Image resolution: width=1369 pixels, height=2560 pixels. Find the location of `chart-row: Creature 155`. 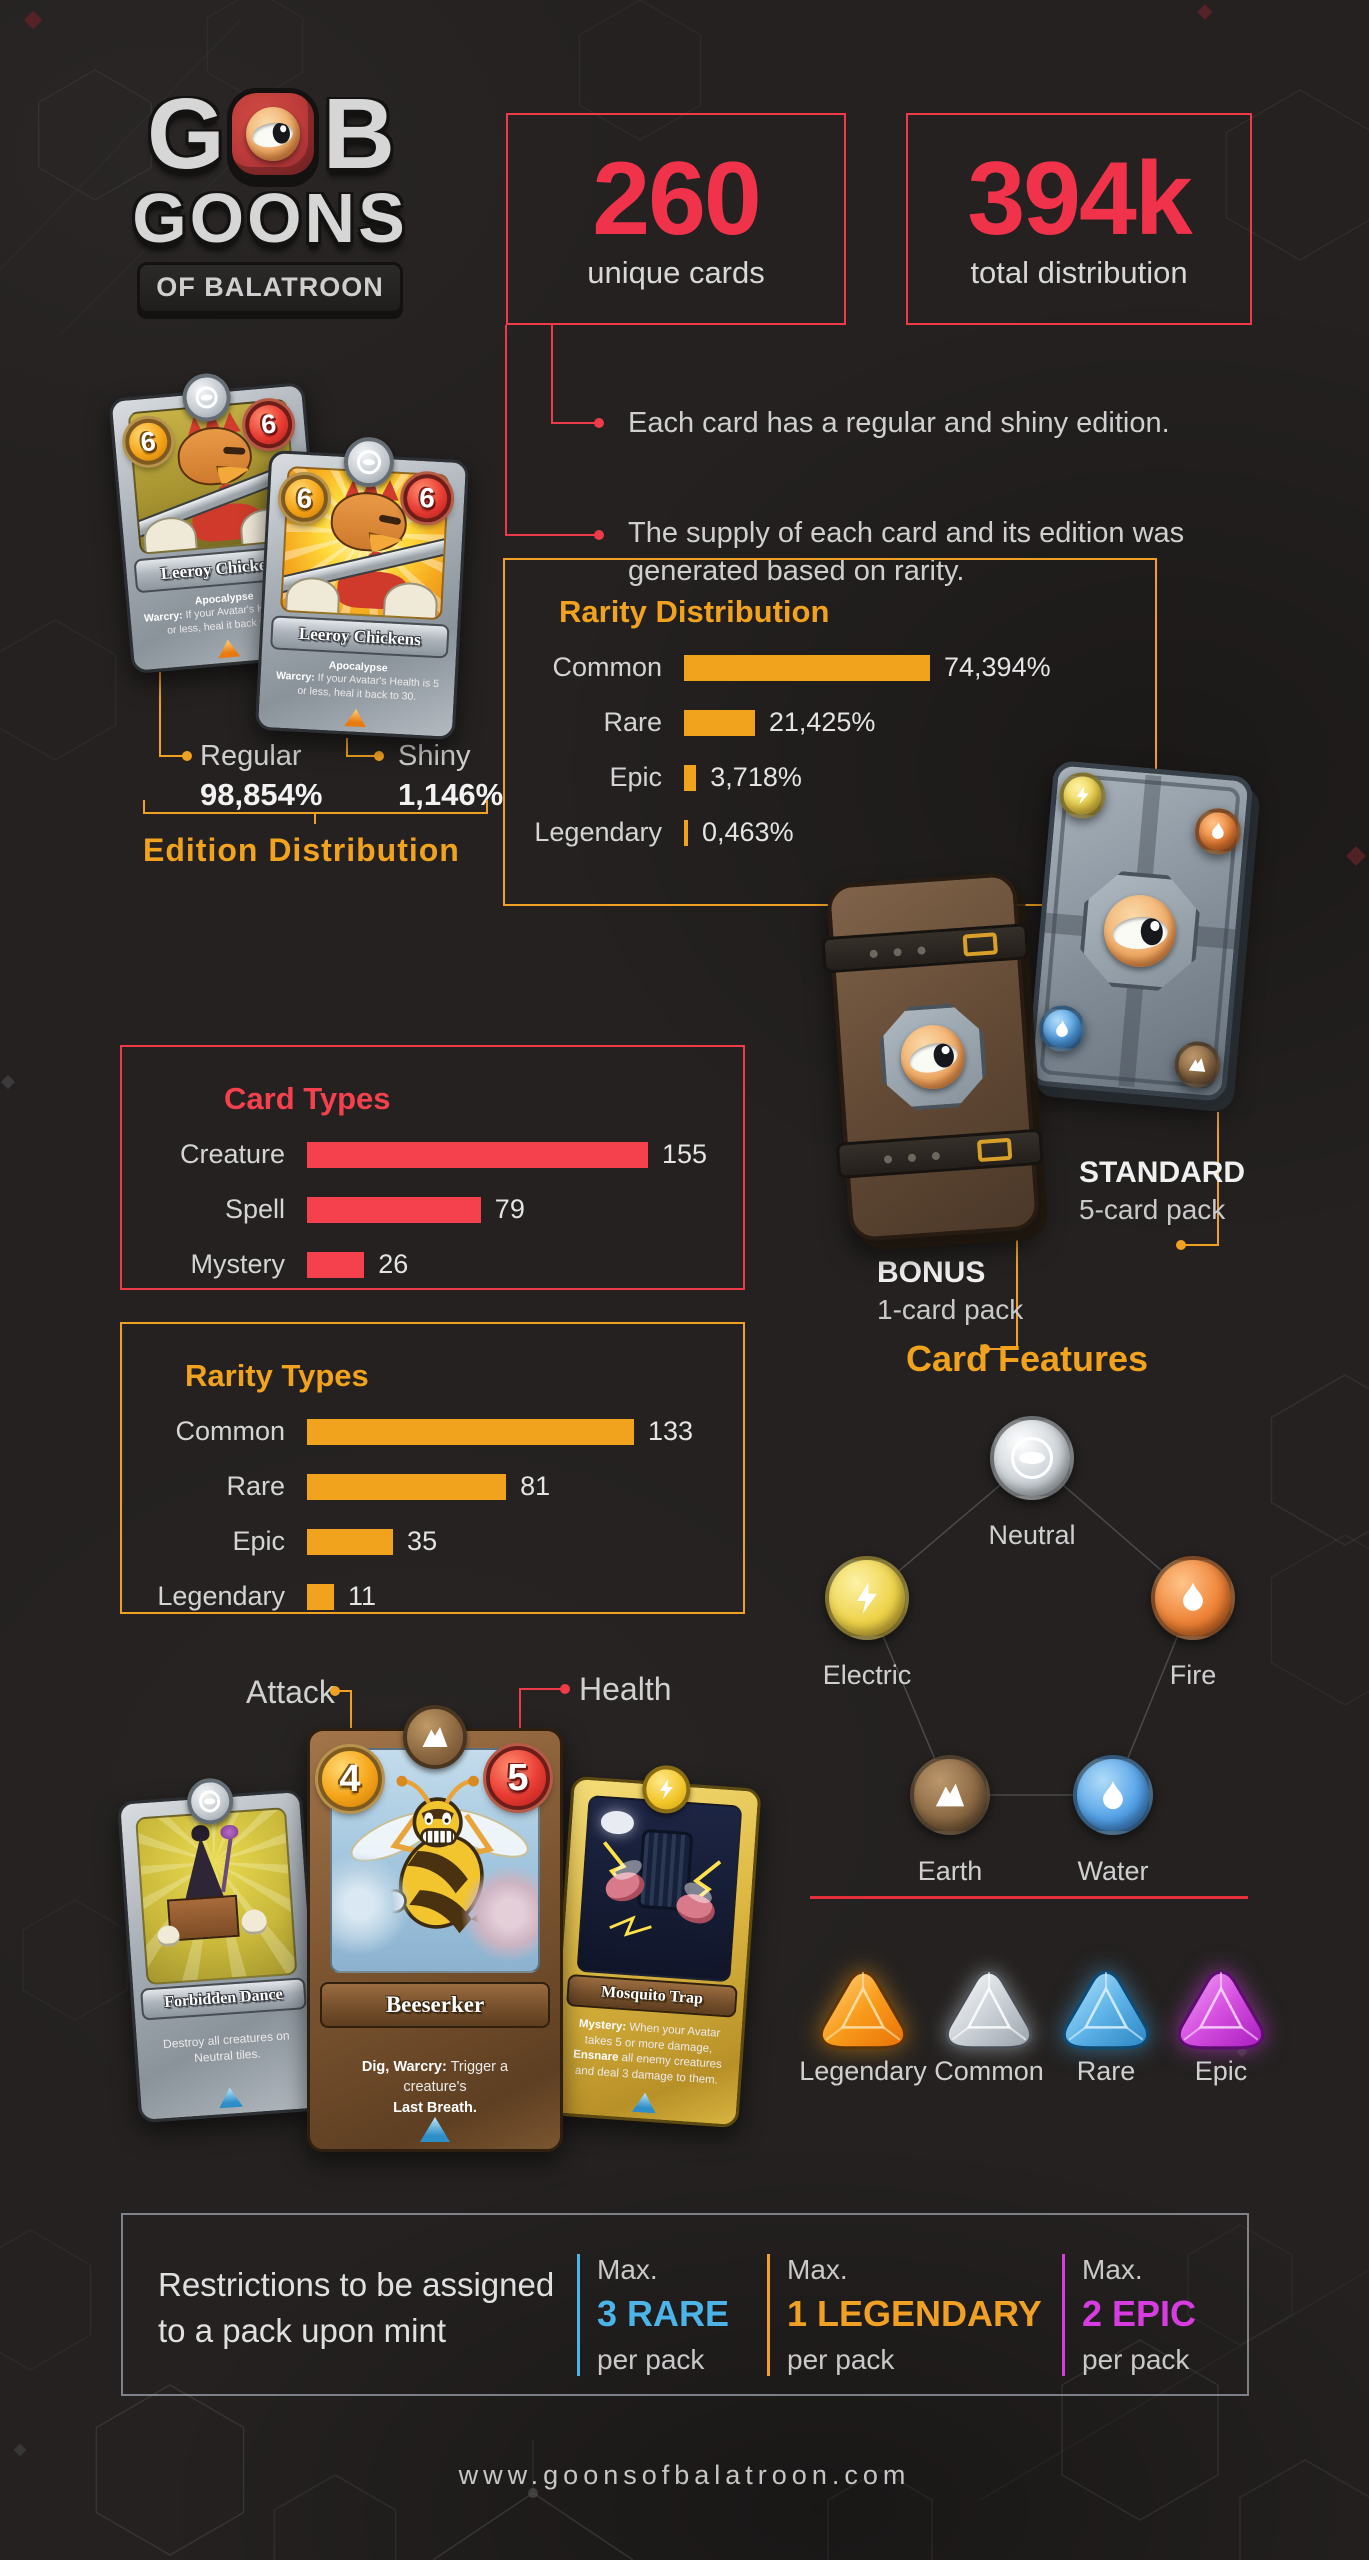

chart-row: Creature 155 is located at coordinates (432, 1154).